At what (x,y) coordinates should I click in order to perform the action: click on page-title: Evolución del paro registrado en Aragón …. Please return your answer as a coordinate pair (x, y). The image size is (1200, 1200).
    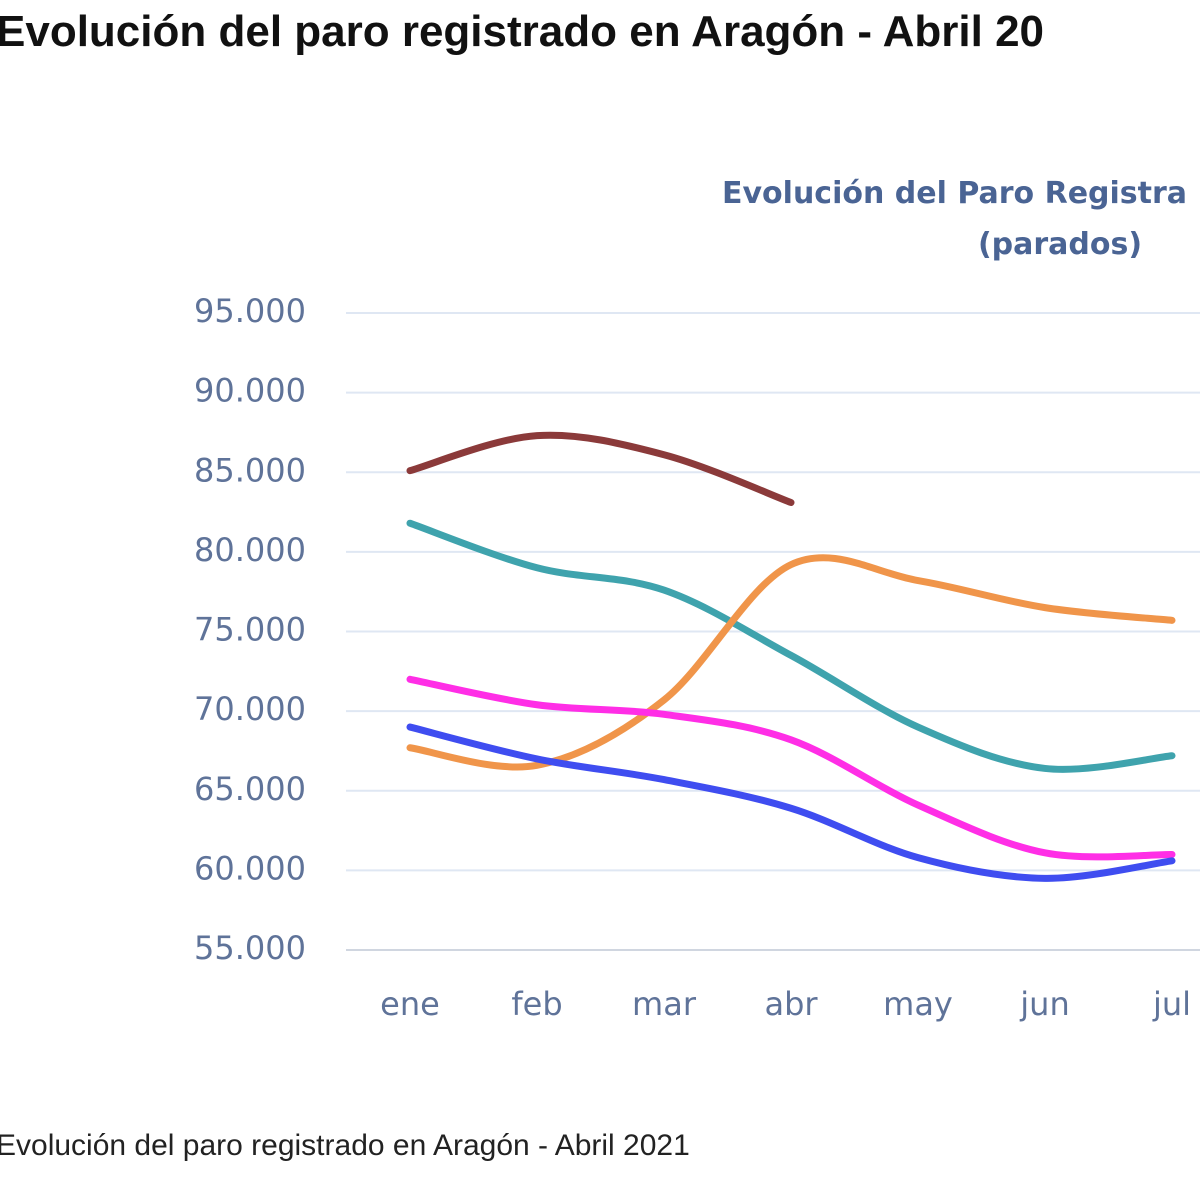
    Looking at the image, I should click on (522, 31).